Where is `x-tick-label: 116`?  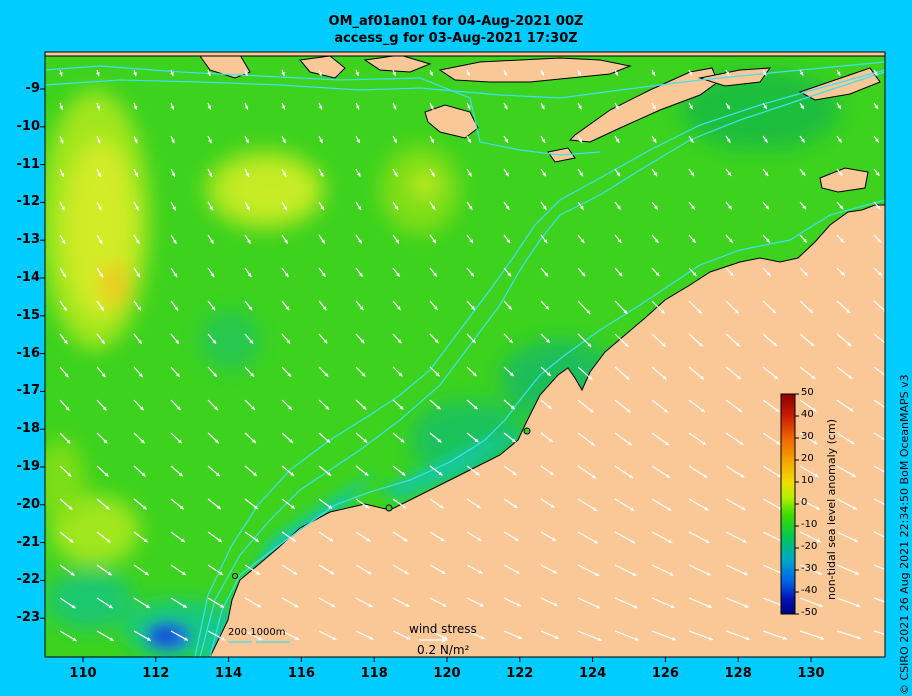 x-tick-label: 116 is located at coordinates (301, 673).